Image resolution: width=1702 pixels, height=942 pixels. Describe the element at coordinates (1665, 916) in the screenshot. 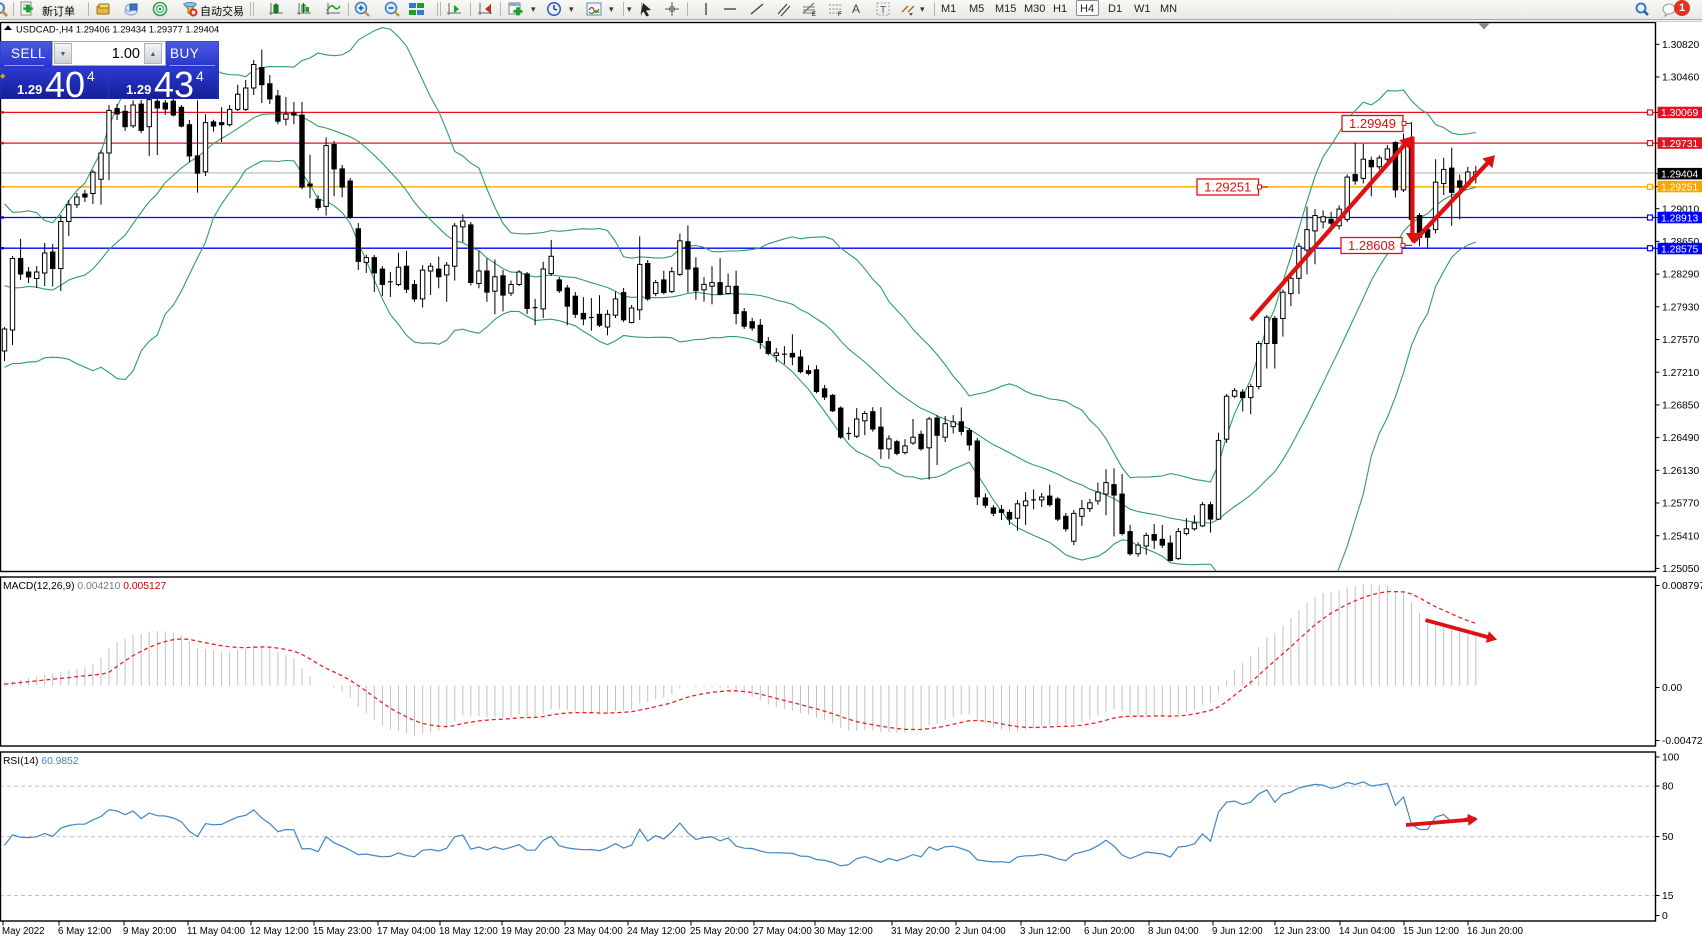

I see `svg-text: 0` at that location.